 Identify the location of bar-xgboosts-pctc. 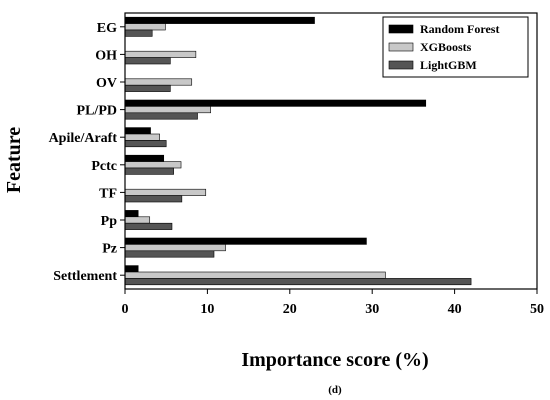
(153, 165).